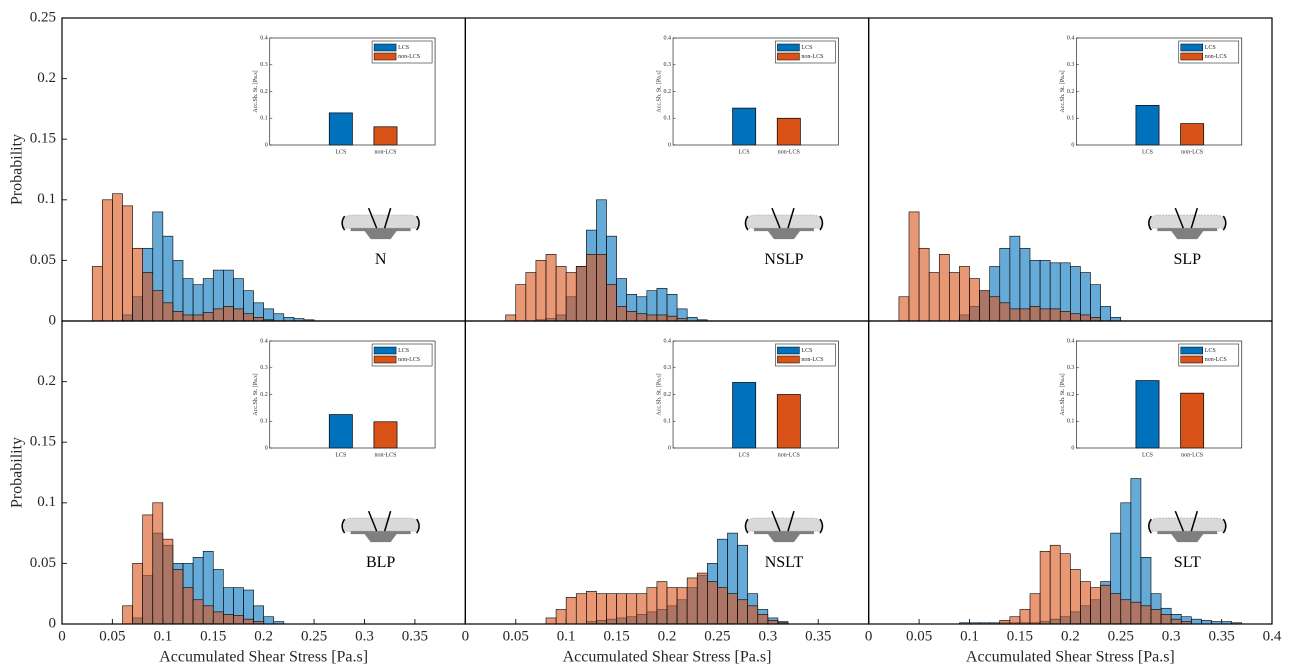 The width and height of the screenshot is (1296, 668). I want to click on y-axis-label: Probability, so click(17, 472).